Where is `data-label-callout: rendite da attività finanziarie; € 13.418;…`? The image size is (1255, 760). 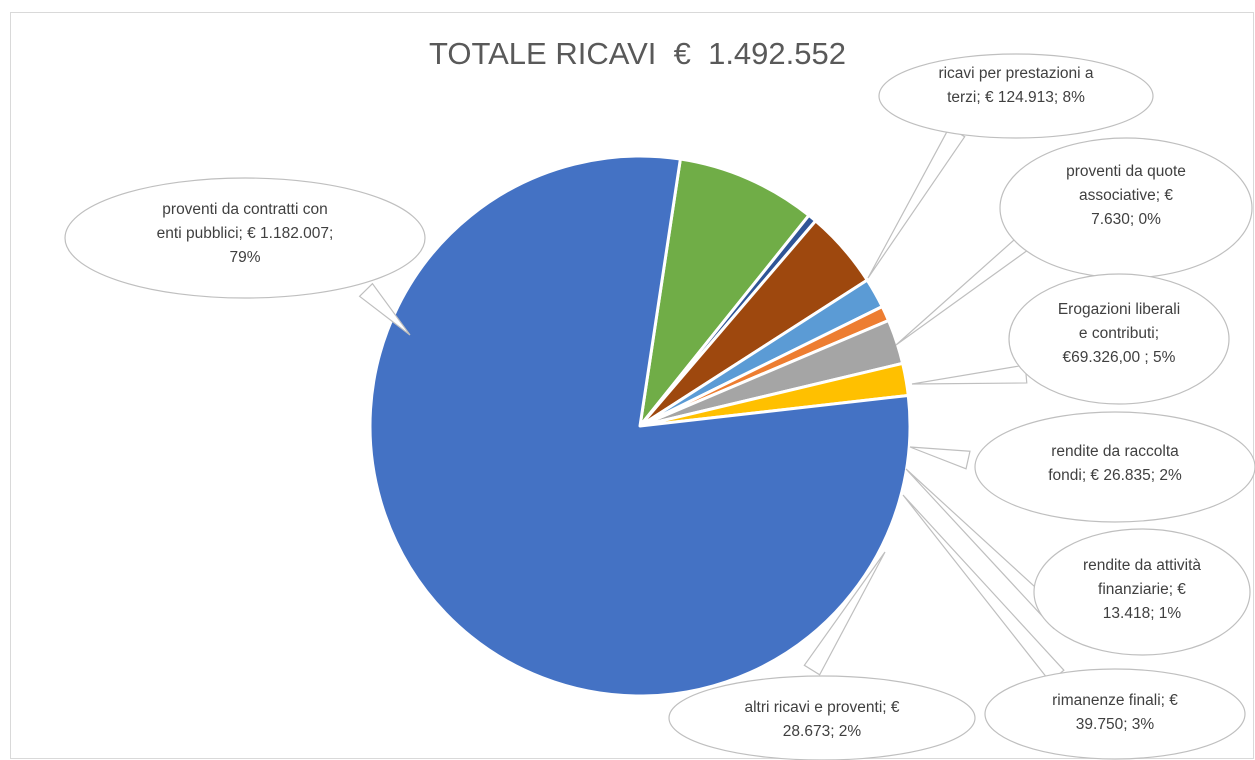
data-label-callout: rendite da attività finanziarie; € 13.418;… is located at coordinates (1078, 562).